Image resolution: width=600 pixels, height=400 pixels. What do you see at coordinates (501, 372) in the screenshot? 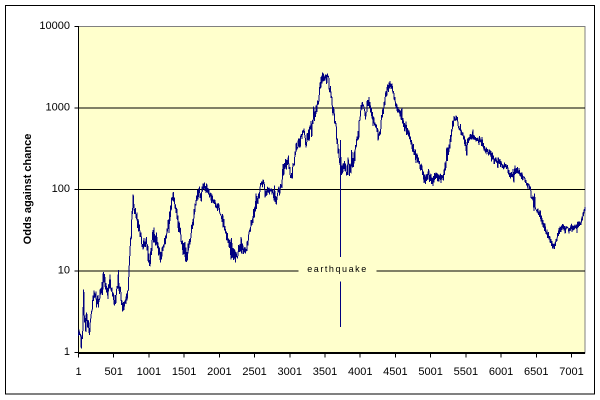
I see `svg-text: 6001` at bounding box center [501, 372].